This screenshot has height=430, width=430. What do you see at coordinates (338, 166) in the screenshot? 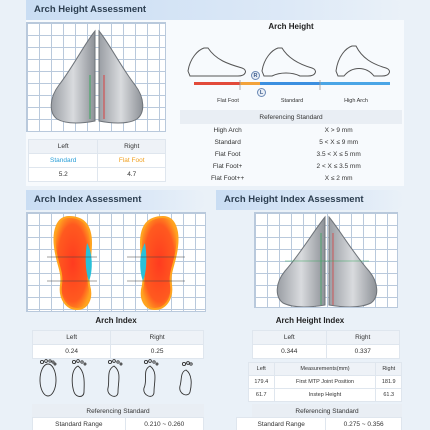
I see `ref-range: 2 < X ≤ 3.5 mm` at bounding box center [338, 166].